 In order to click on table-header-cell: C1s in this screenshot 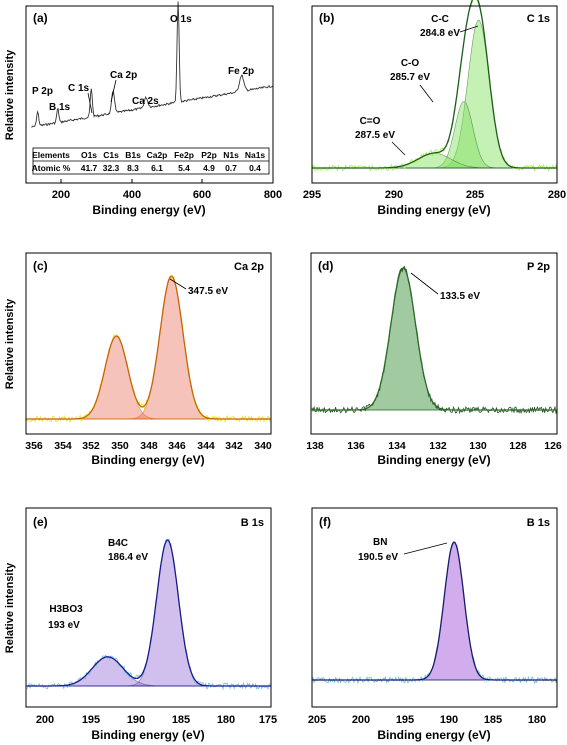, I will do `click(111, 155)`.